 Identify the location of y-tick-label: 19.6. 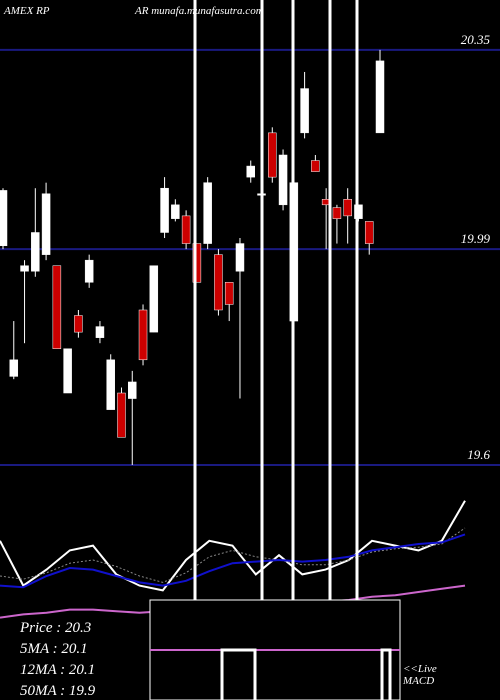
(478, 454).